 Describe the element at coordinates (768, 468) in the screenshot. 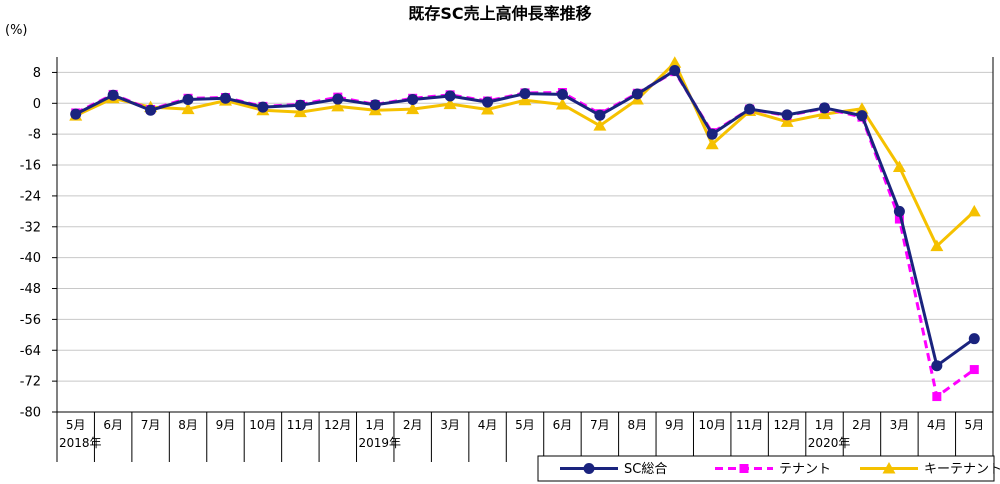

I see `legend: SC総合 テナント キーテナント` at that location.